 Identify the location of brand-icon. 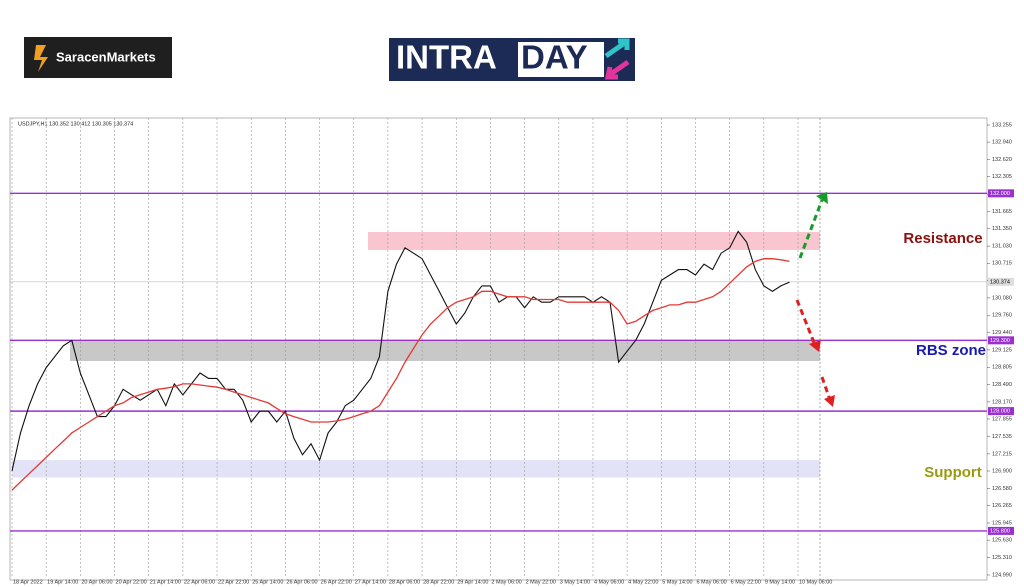
(41, 58).